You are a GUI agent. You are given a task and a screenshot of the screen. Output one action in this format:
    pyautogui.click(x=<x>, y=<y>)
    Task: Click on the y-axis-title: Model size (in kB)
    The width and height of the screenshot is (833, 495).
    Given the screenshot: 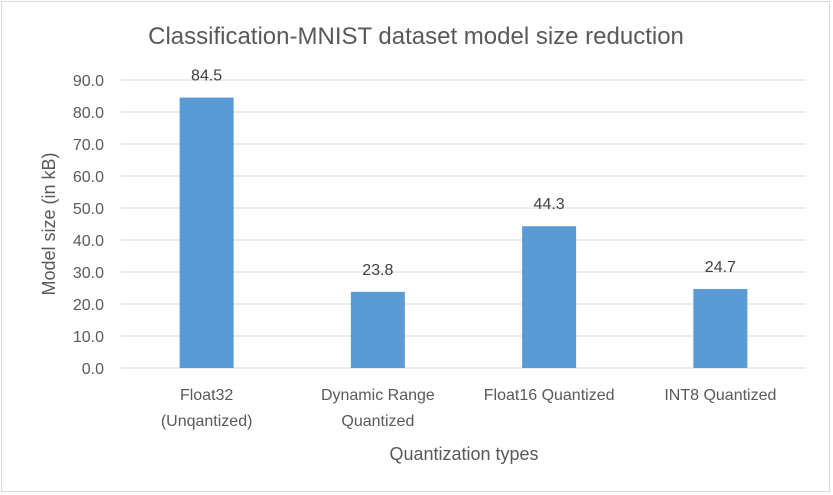 What is the action you would take?
    pyautogui.click(x=49, y=223)
    